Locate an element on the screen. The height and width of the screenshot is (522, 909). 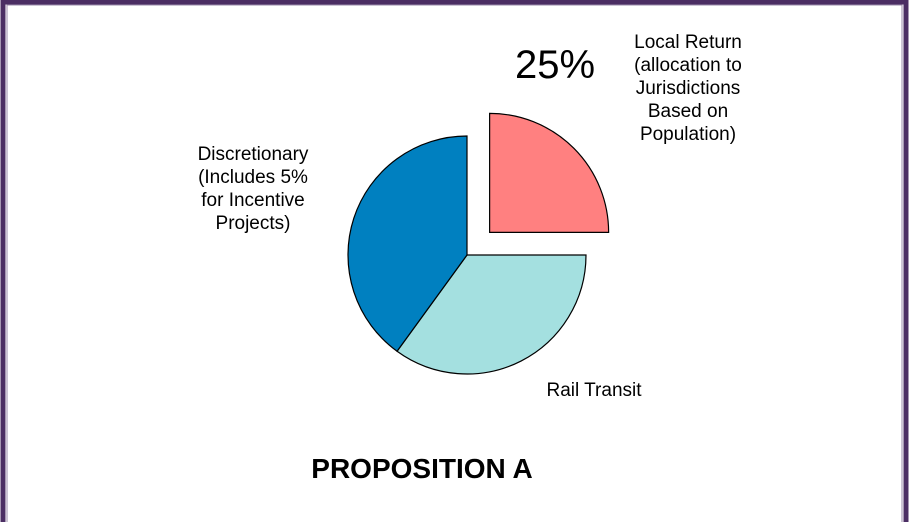
chart-title: PROPOSITION A is located at coordinates (421, 468).